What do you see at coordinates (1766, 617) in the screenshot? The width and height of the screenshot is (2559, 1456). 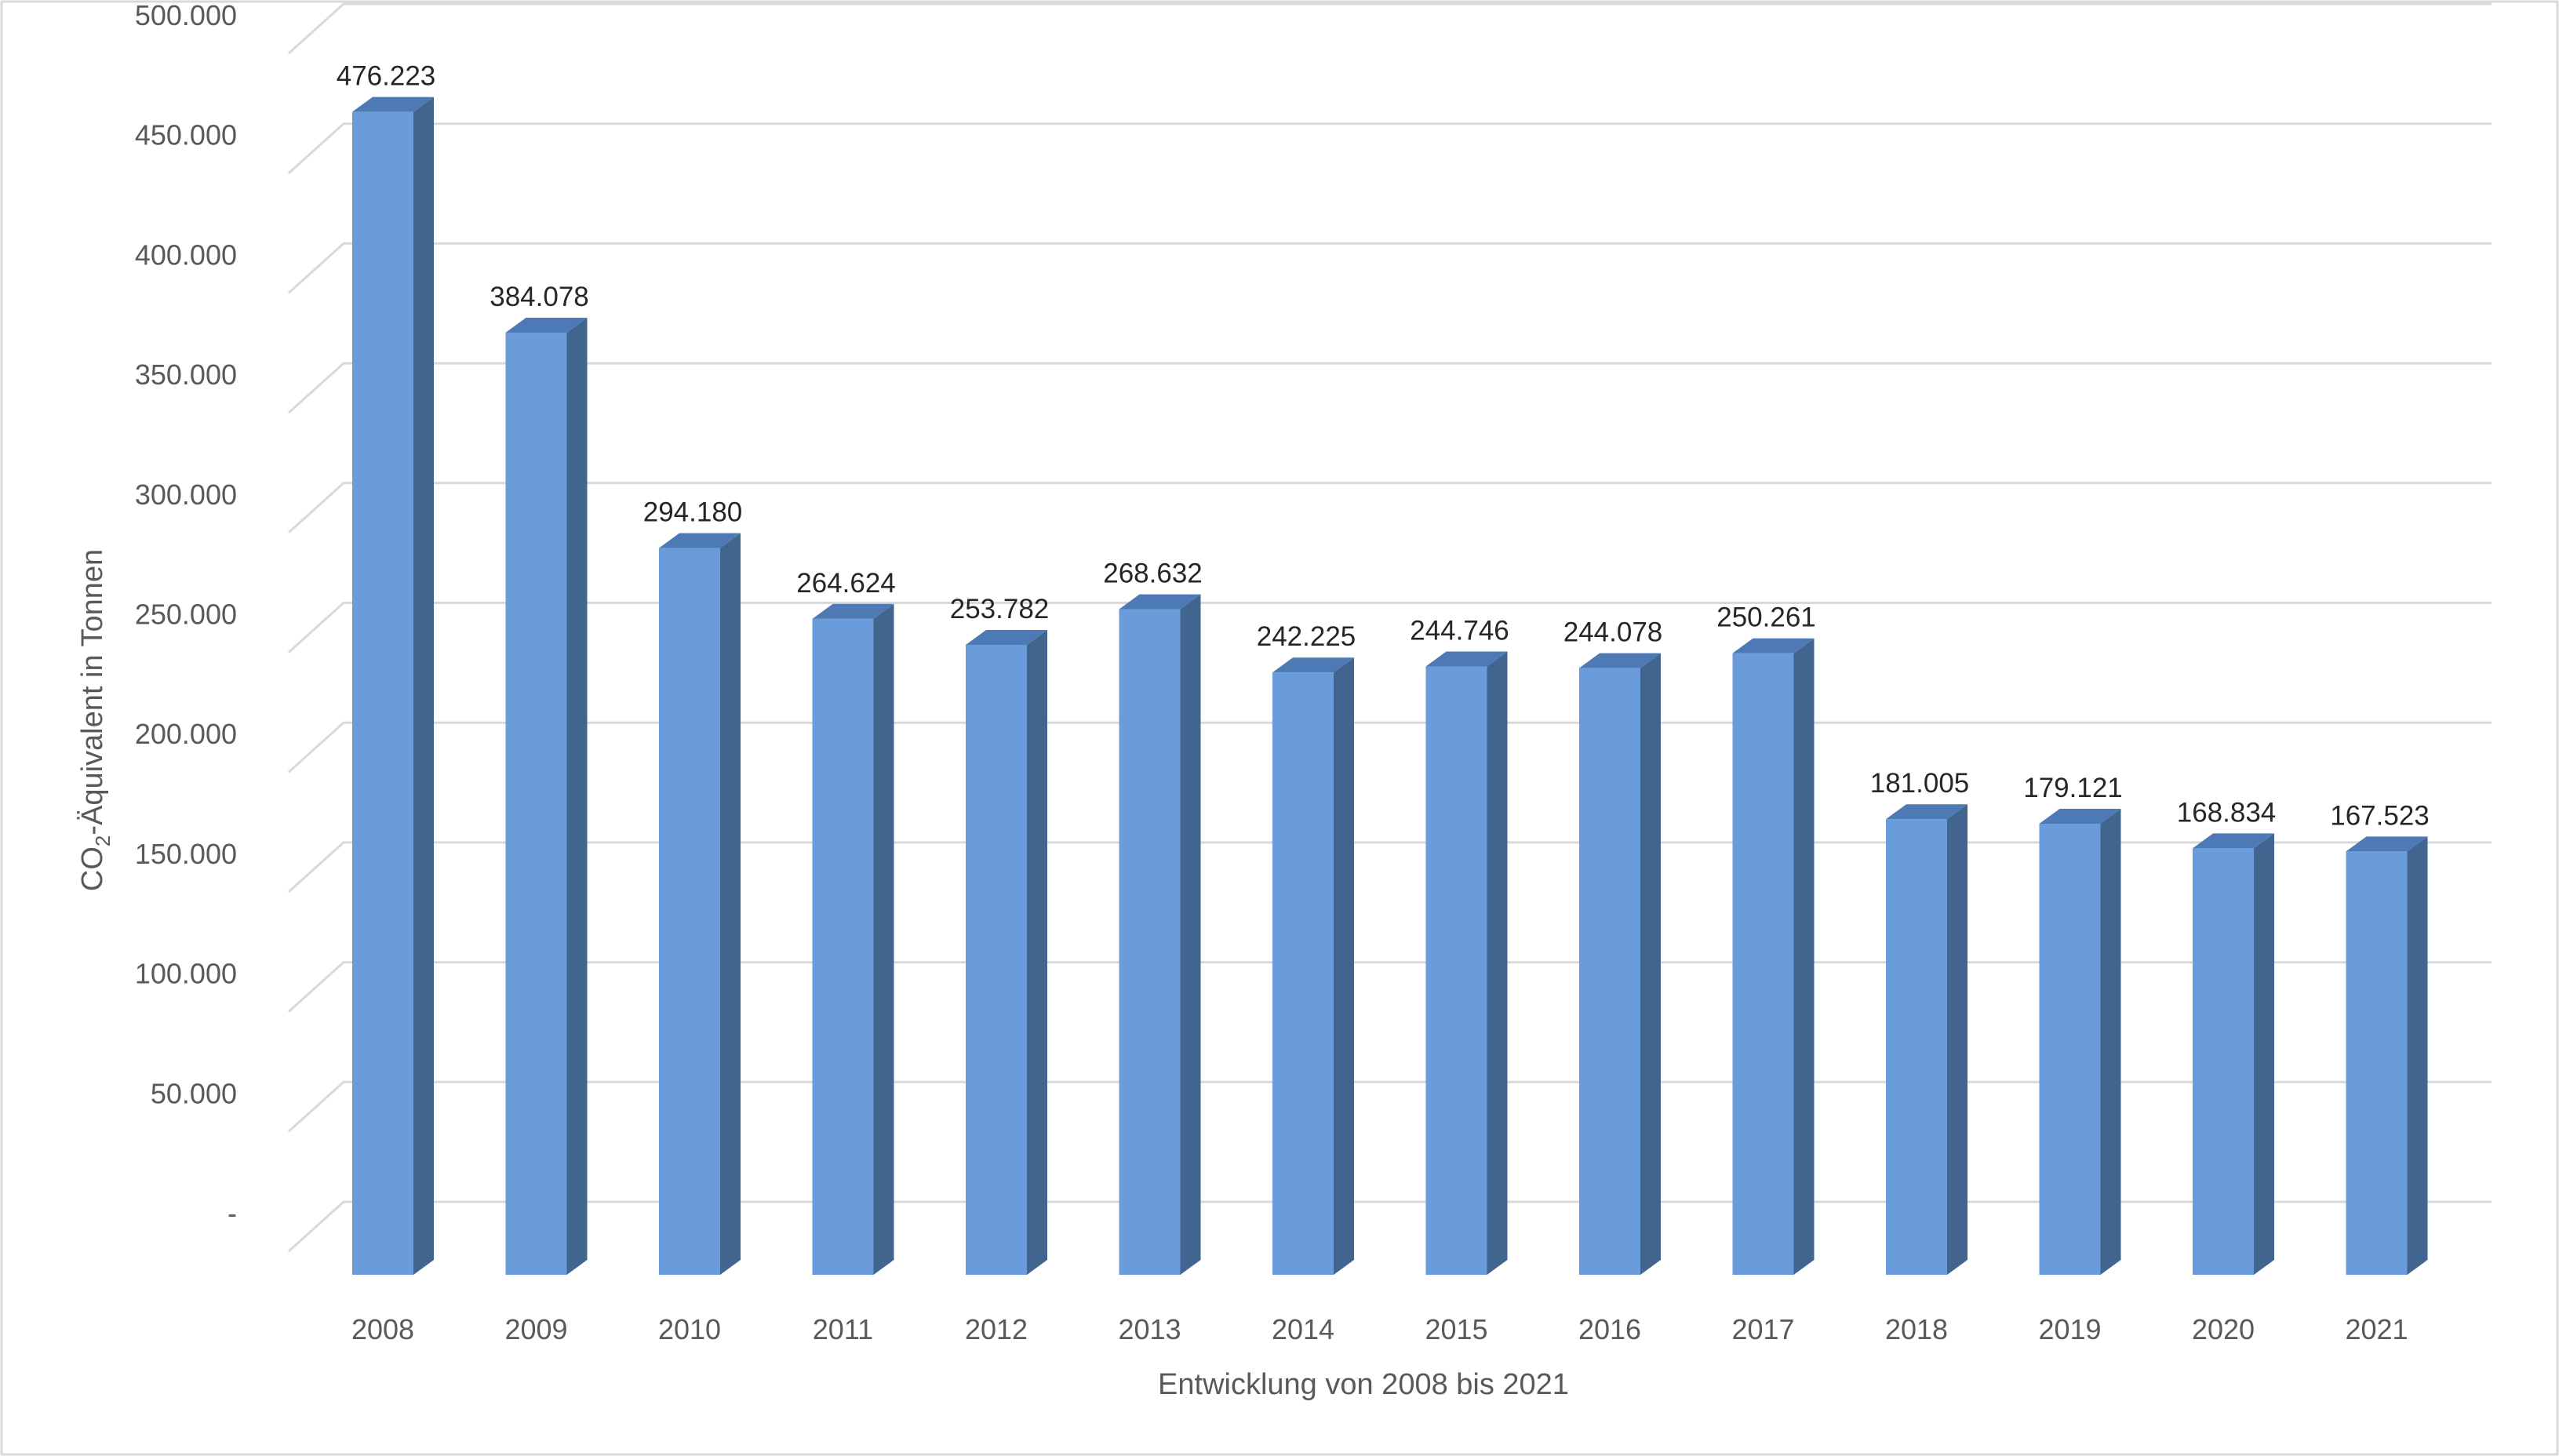 I see `data-label: 250.261` at bounding box center [1766, 617].